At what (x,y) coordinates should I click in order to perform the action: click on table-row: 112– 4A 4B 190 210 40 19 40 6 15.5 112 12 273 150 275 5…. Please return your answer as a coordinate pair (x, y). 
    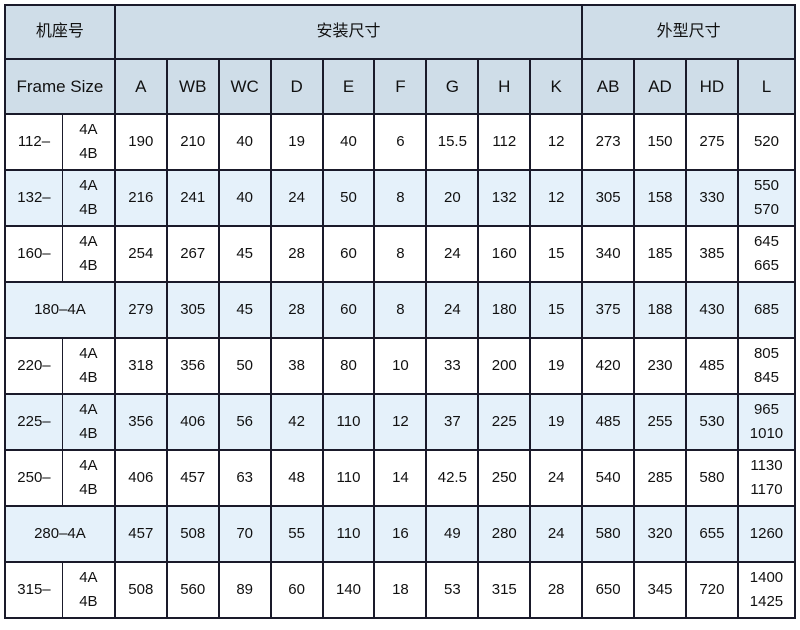
    Looking at the image, I should click on (401, 143).